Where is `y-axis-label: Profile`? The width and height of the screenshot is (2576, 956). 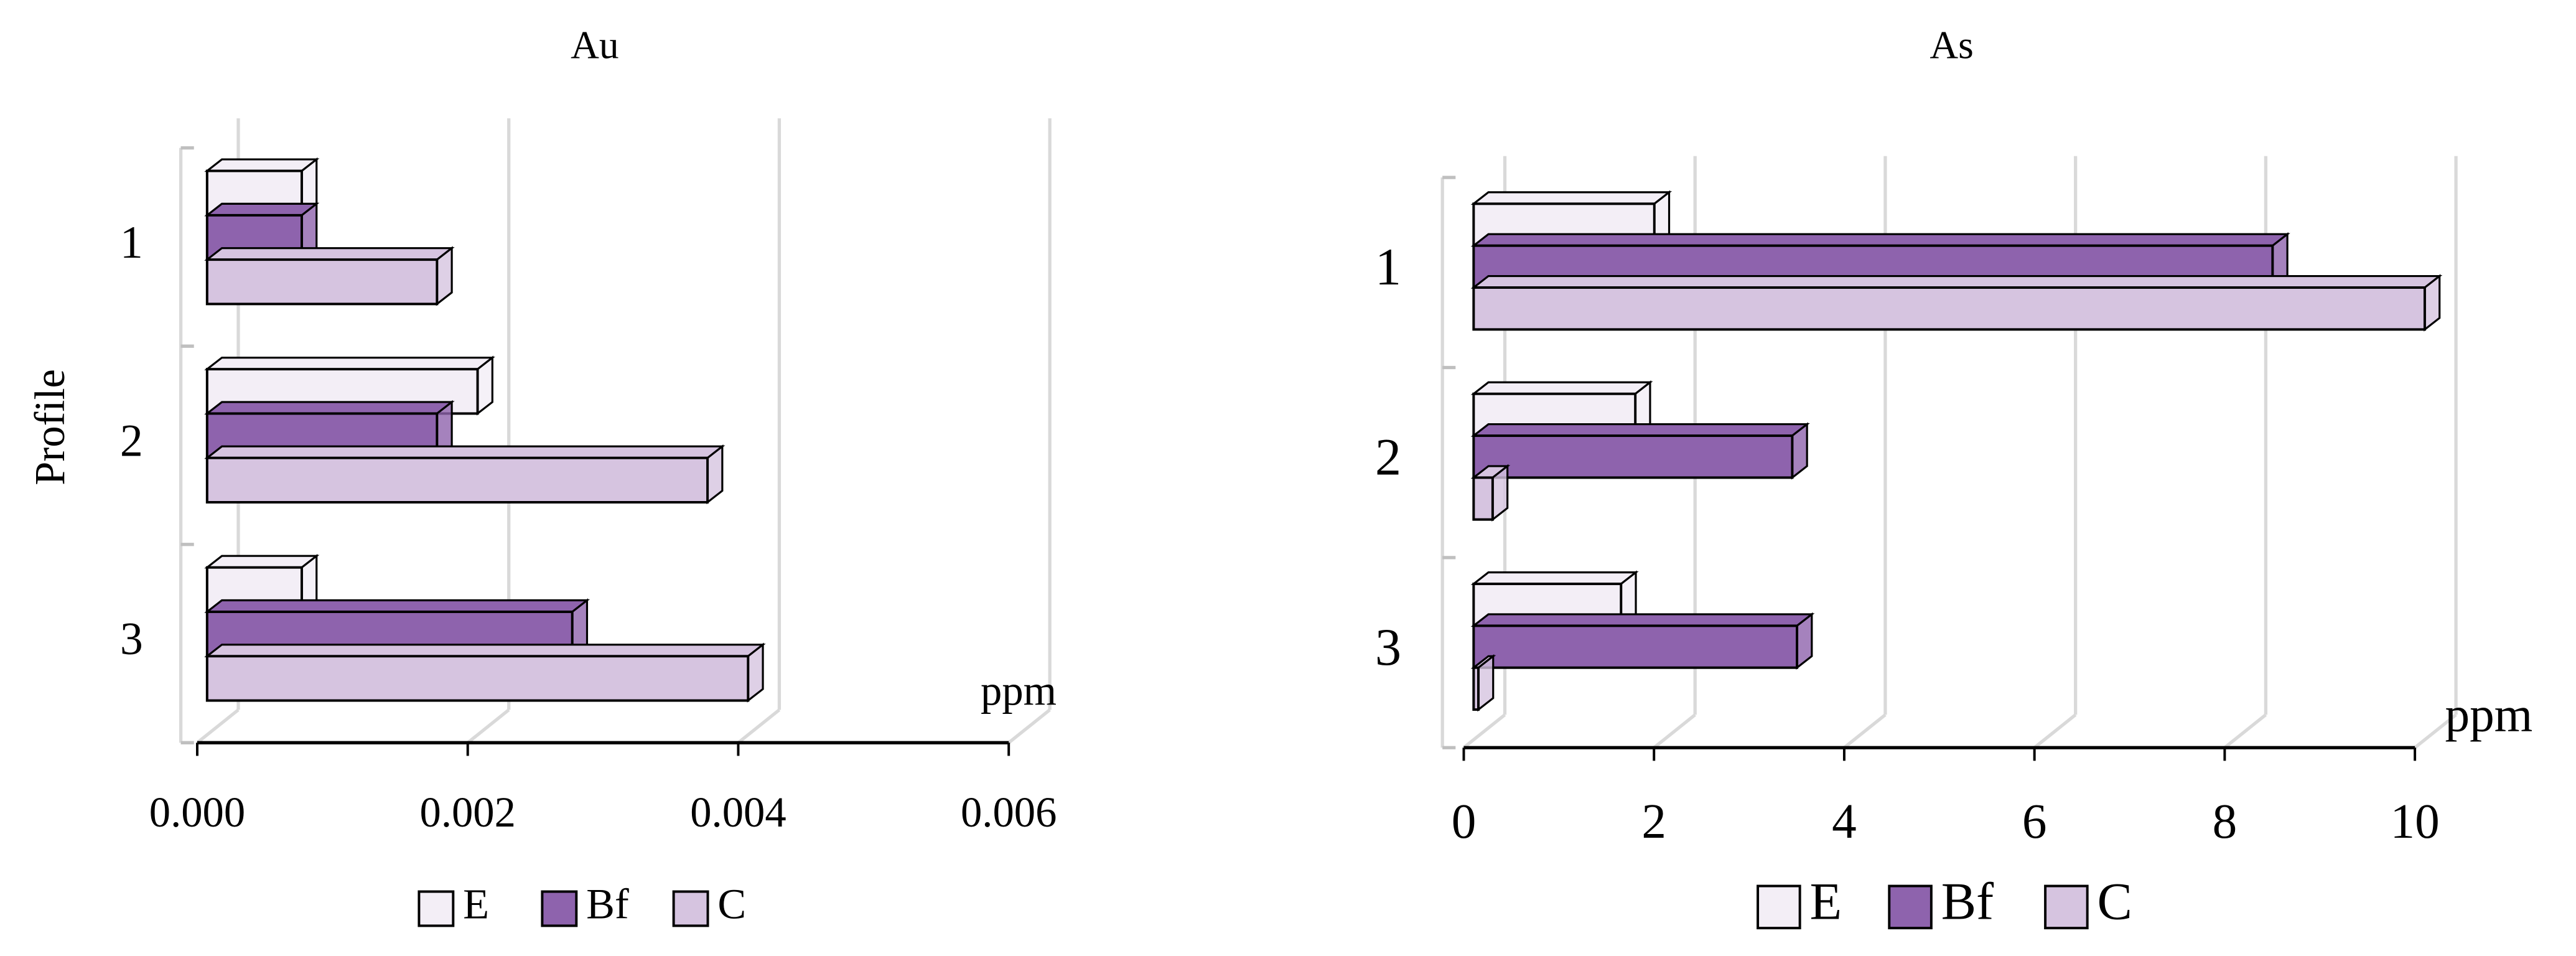
y-axis-label: Profile is located at coordinates (49, 427).